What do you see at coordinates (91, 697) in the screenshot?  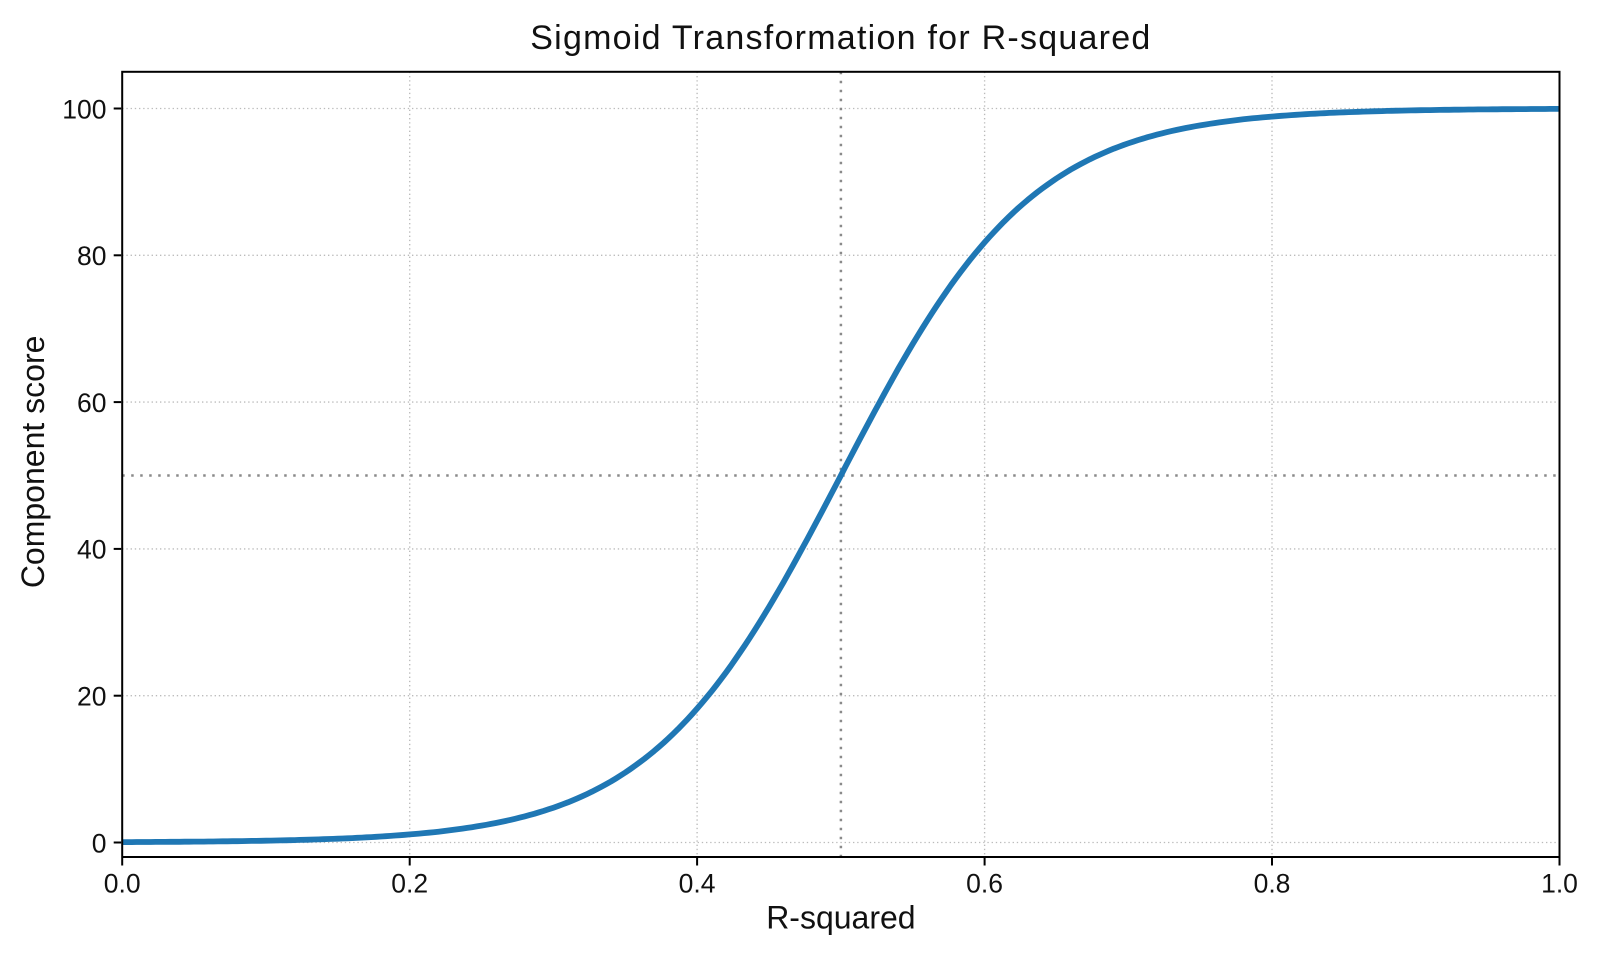 I see `svg-text: 20` at bounding box center [91, 697].